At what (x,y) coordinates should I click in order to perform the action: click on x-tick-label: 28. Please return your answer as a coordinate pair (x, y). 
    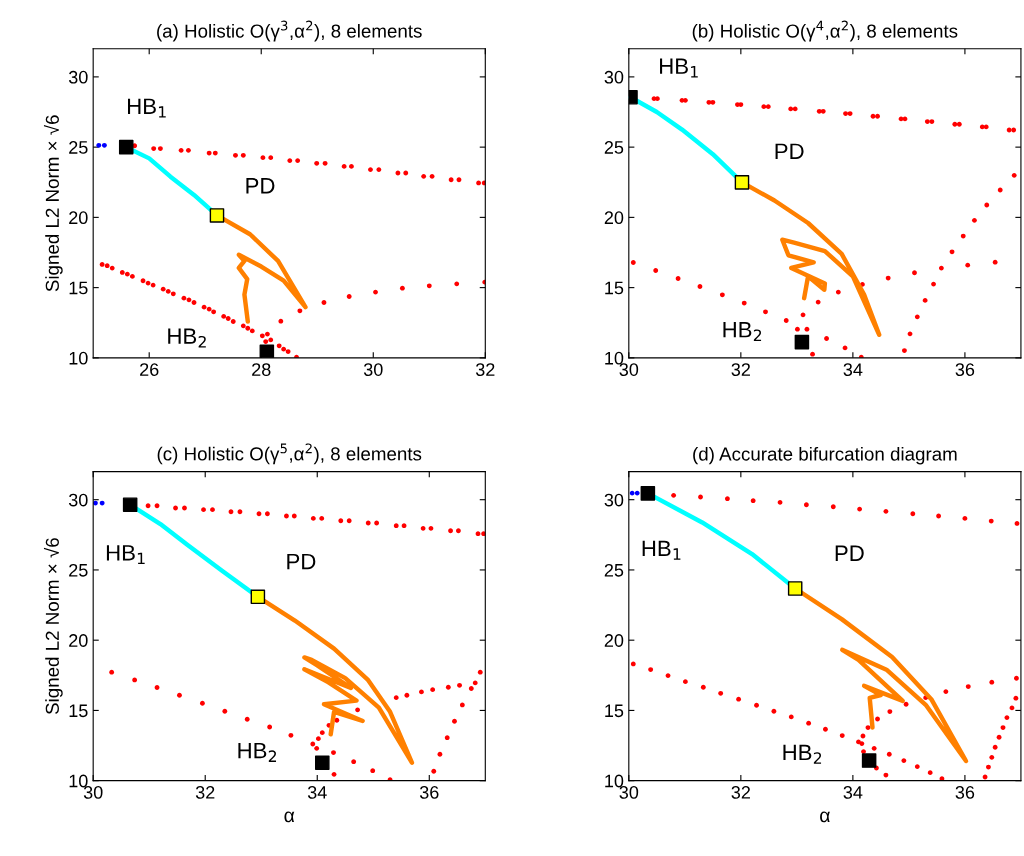
    Looking at the image, I should click on (261, 369).